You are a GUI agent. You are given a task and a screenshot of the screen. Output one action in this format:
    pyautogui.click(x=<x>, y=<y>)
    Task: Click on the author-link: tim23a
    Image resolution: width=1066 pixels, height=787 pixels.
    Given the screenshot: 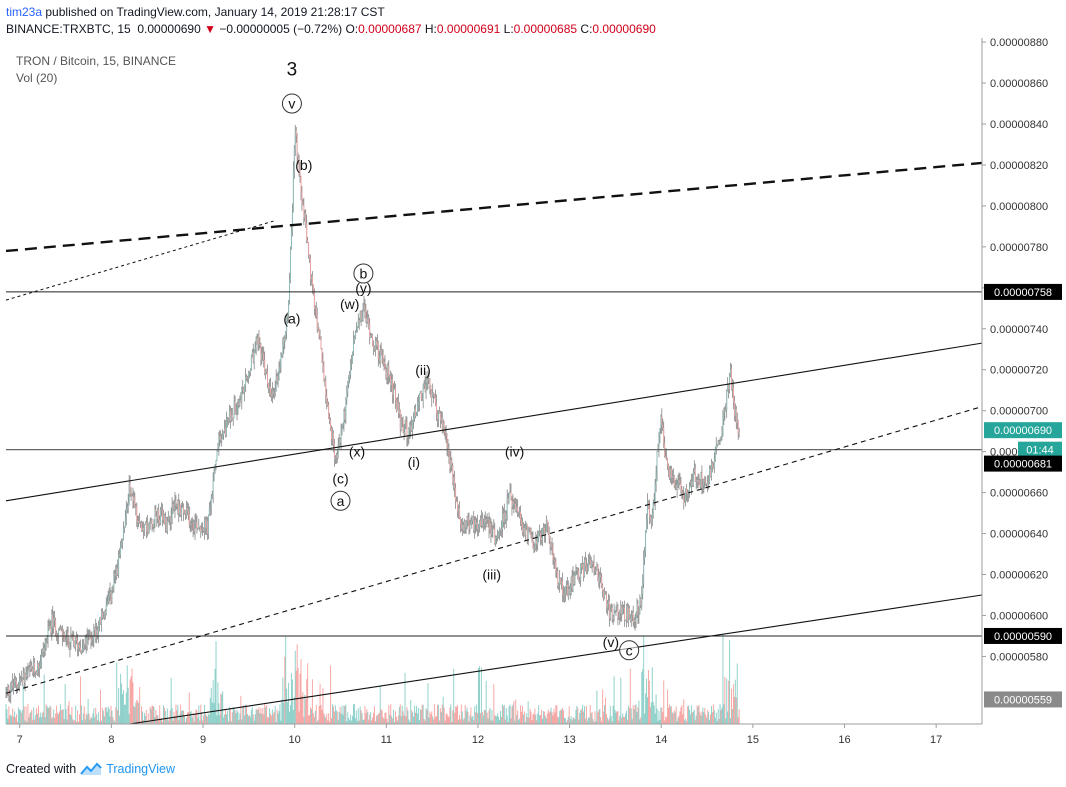 What is the action you would take?
    pyautogui.click(x=24, y=12)
    